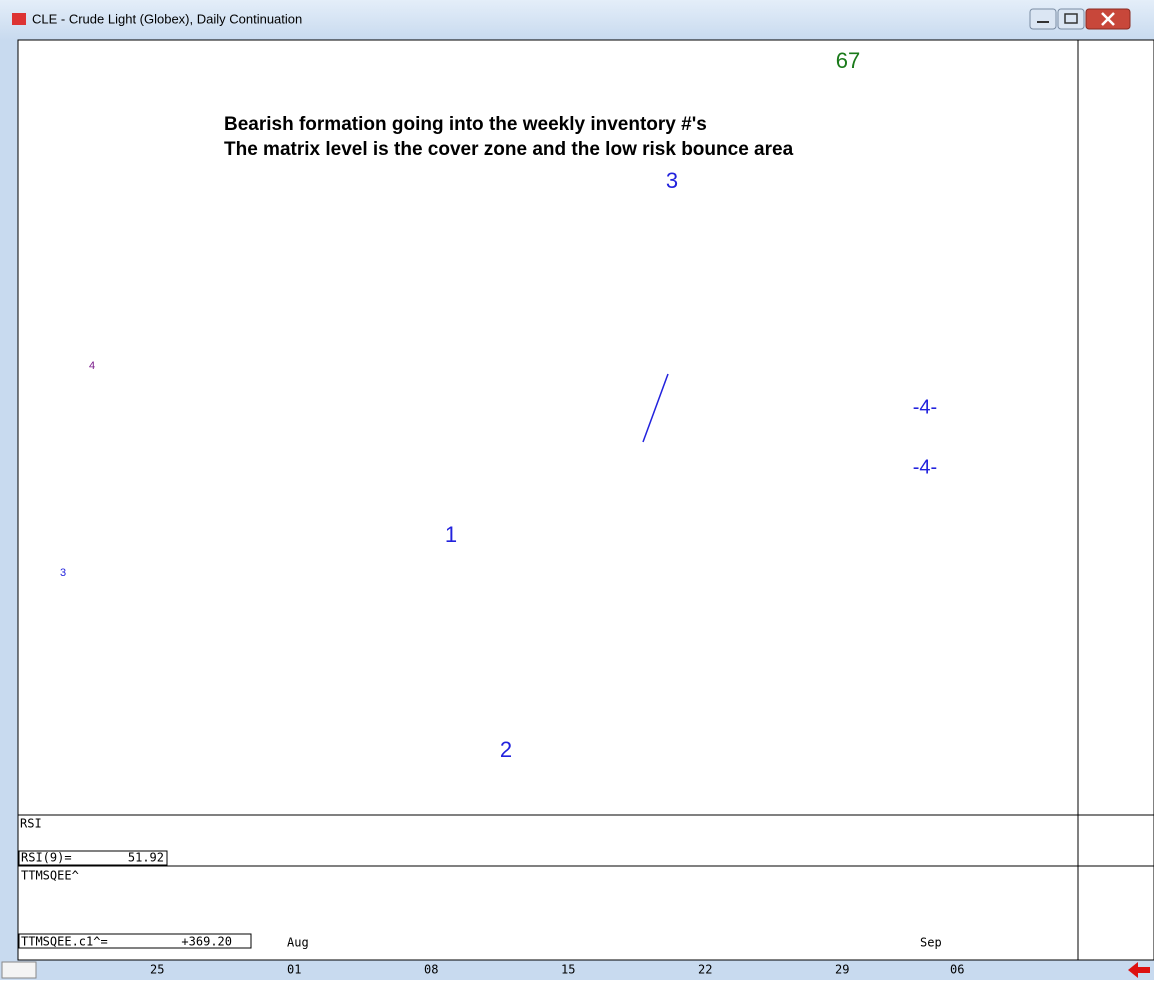  I want to click on ttm-readout-box, so click(135, 941).